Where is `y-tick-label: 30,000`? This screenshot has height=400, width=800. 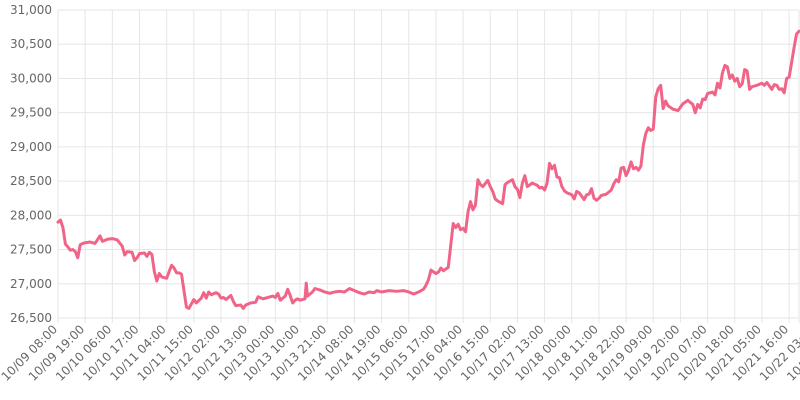
y-tick-label: 30,000 is located at coordinates (31, 78).